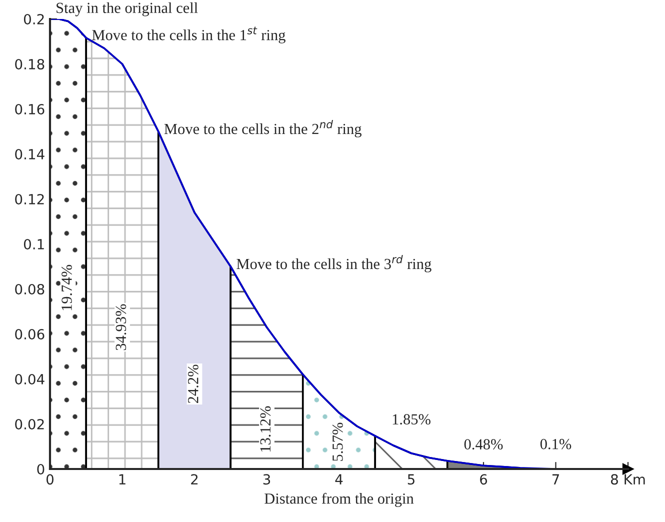  I want to click on annotation: 13.12%, so click(265, 429).